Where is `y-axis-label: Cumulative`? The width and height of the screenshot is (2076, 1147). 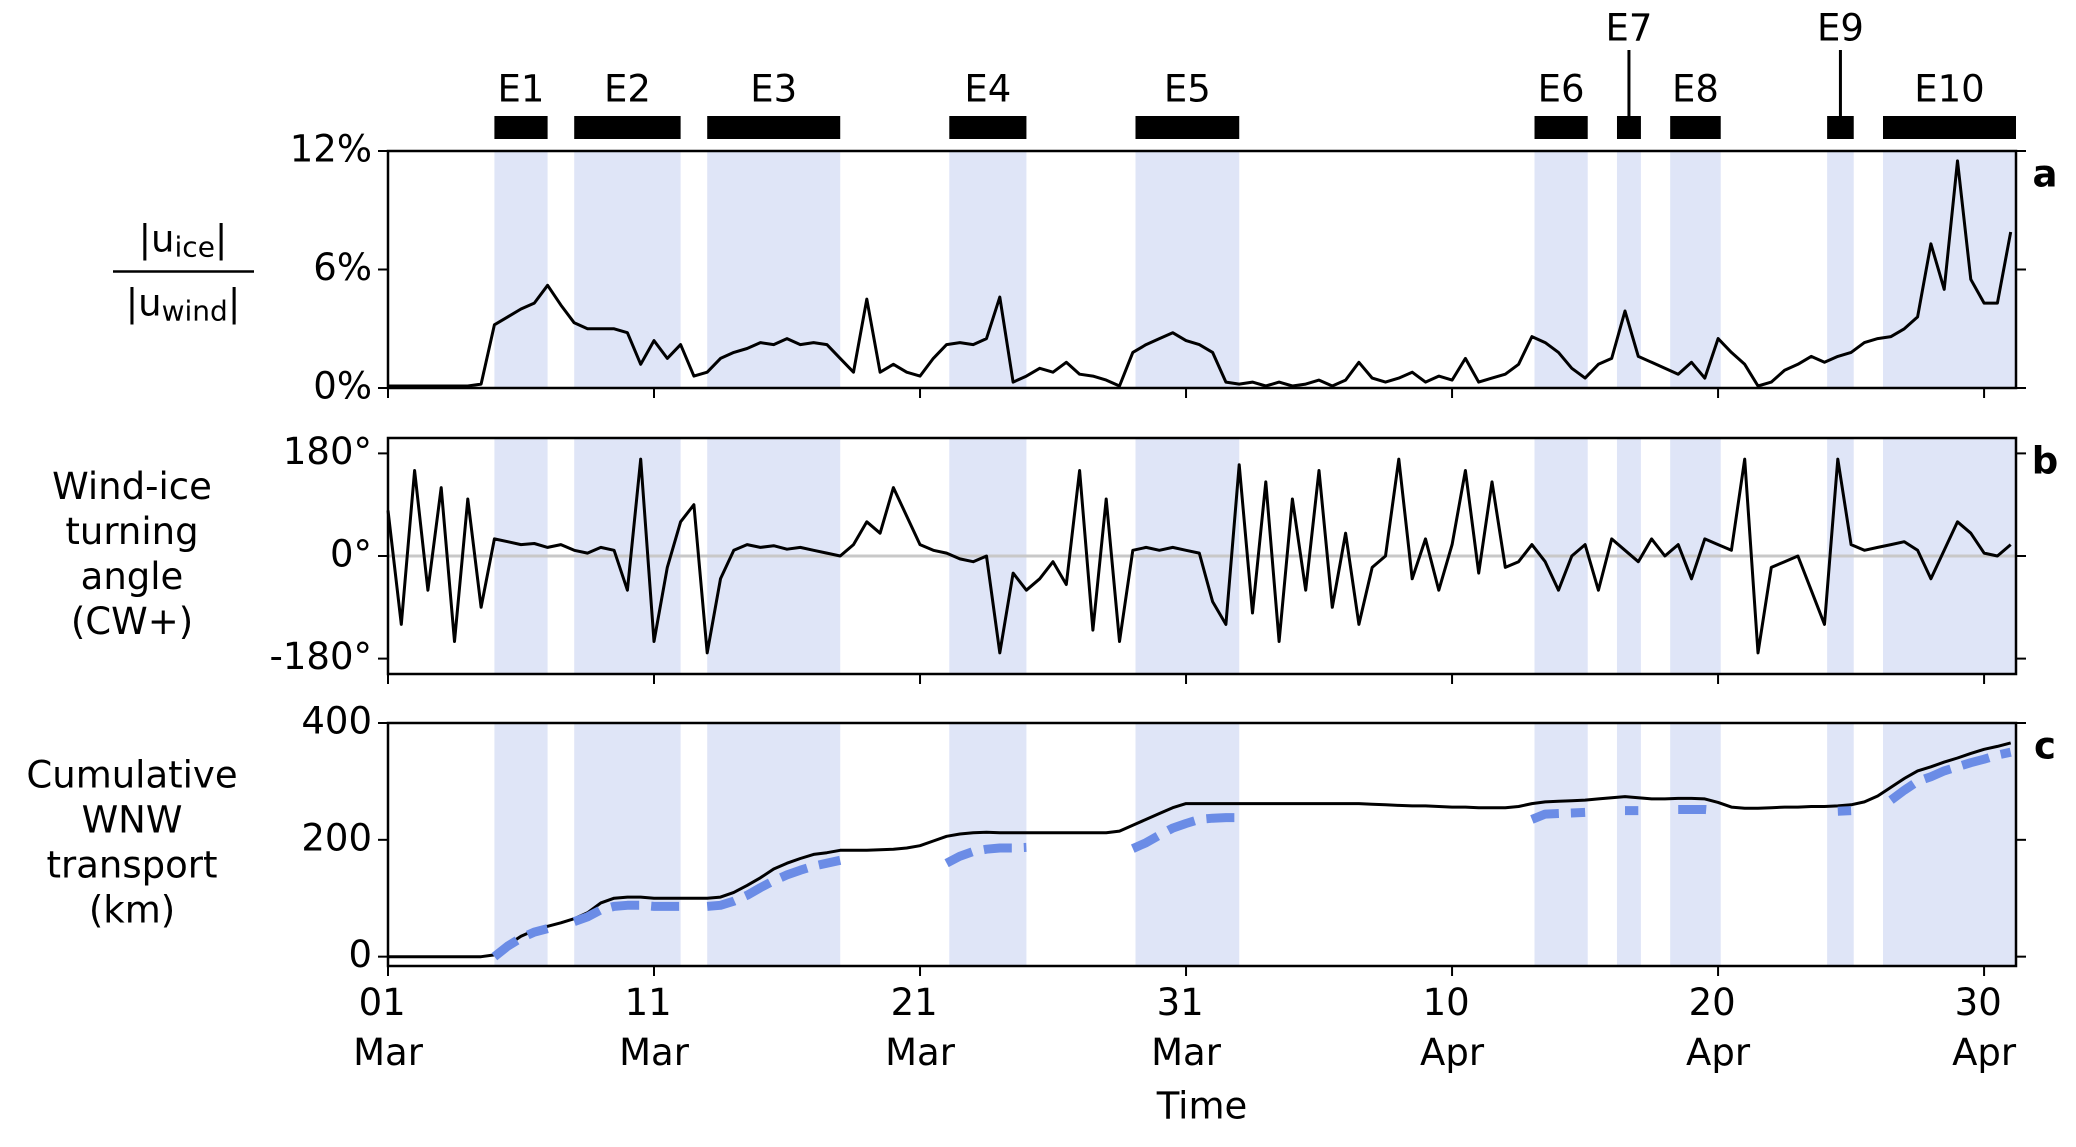
y-axis-label: Cumulative is located at coordinates (131, 775).